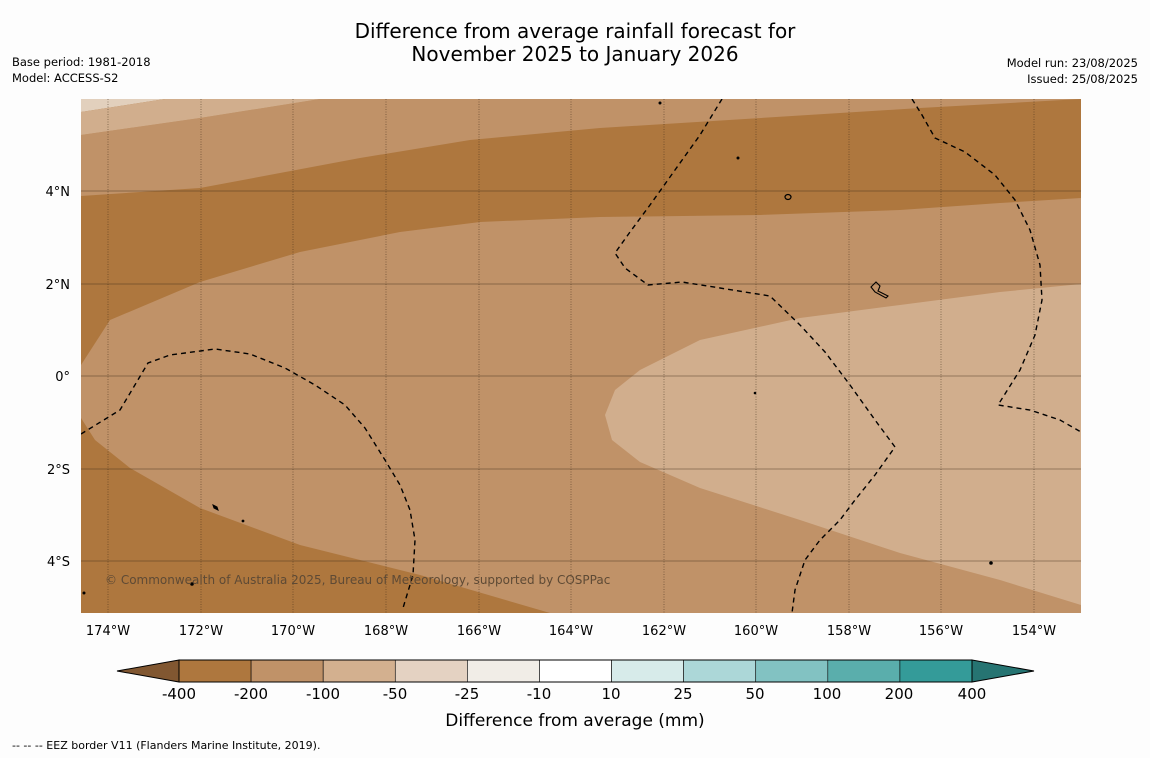 The width and height of the screenshot is (1150, 758). What do you see at coordinates (1082, 79) in the screenshot?
I see `issued-text: Issued: 25/08/2025` at bounding box center [1082, 79].